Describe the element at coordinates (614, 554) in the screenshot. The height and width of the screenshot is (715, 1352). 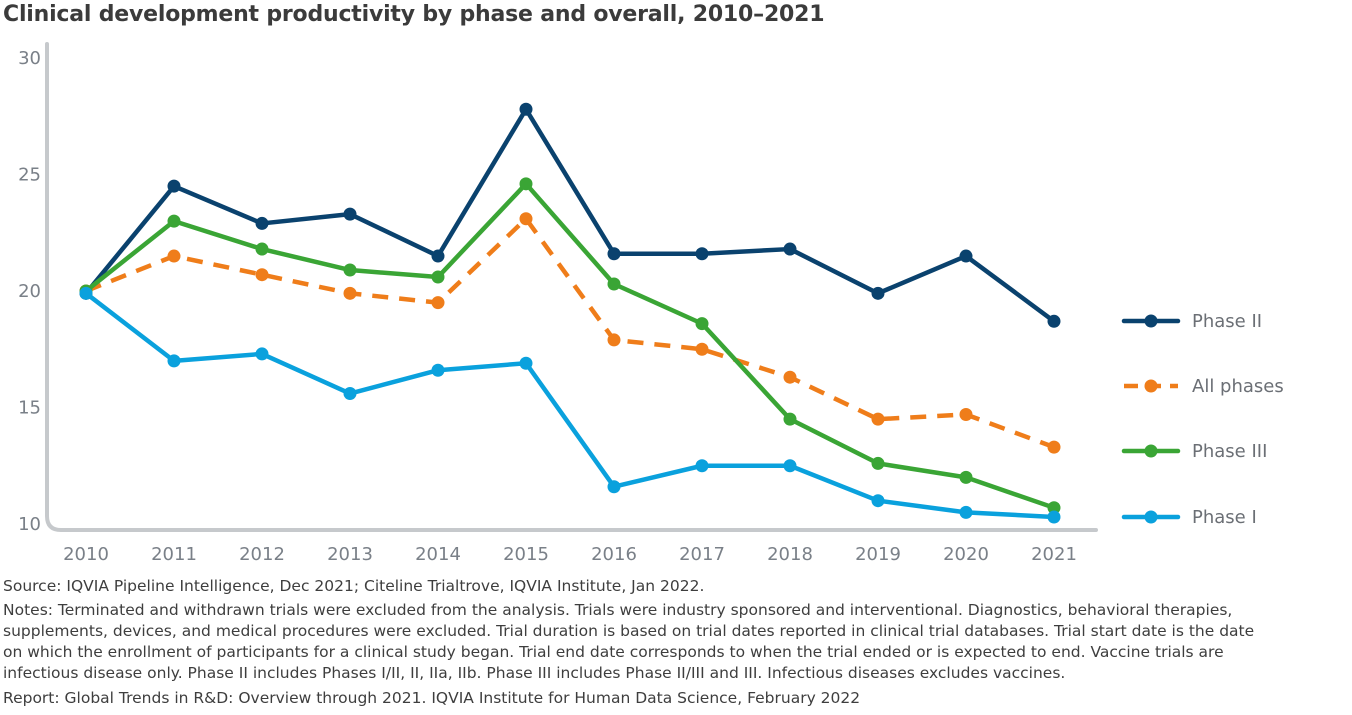
I see `x-tick-label: 2016` at that location.